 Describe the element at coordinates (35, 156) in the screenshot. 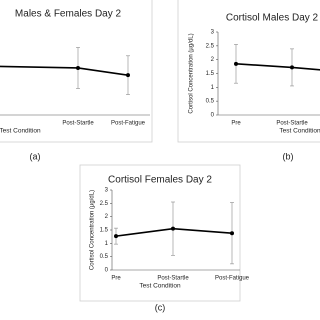

I see `panel-label: (a)` at that location.